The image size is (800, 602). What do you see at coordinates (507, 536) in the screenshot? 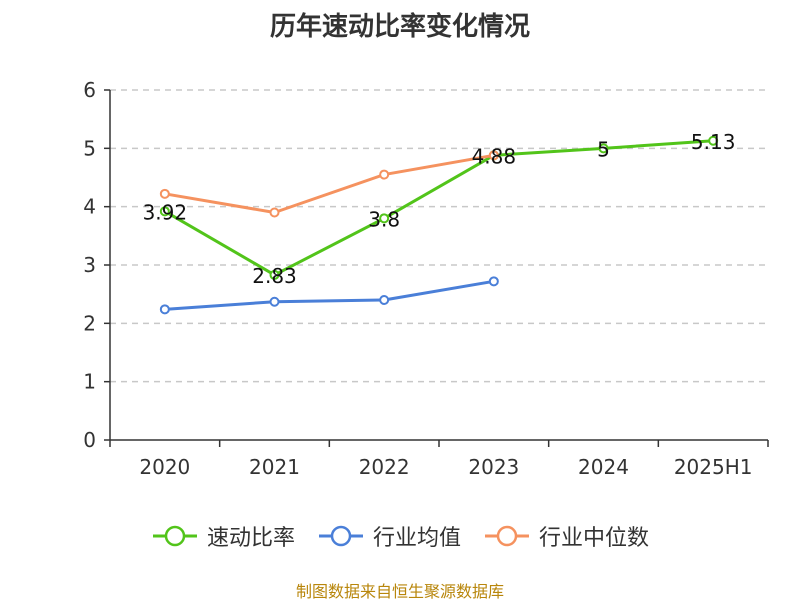
I see `legend-swatch-industry-median` at bounding box center [507, 536].